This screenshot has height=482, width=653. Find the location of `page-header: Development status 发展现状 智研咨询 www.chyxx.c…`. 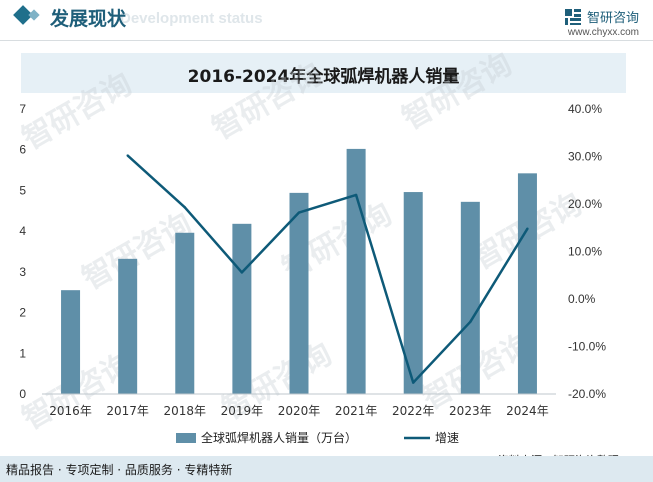

page-header: Development status 发展现状 智研咨询 www.chyxx.c… is located at coordinates (326, 20).